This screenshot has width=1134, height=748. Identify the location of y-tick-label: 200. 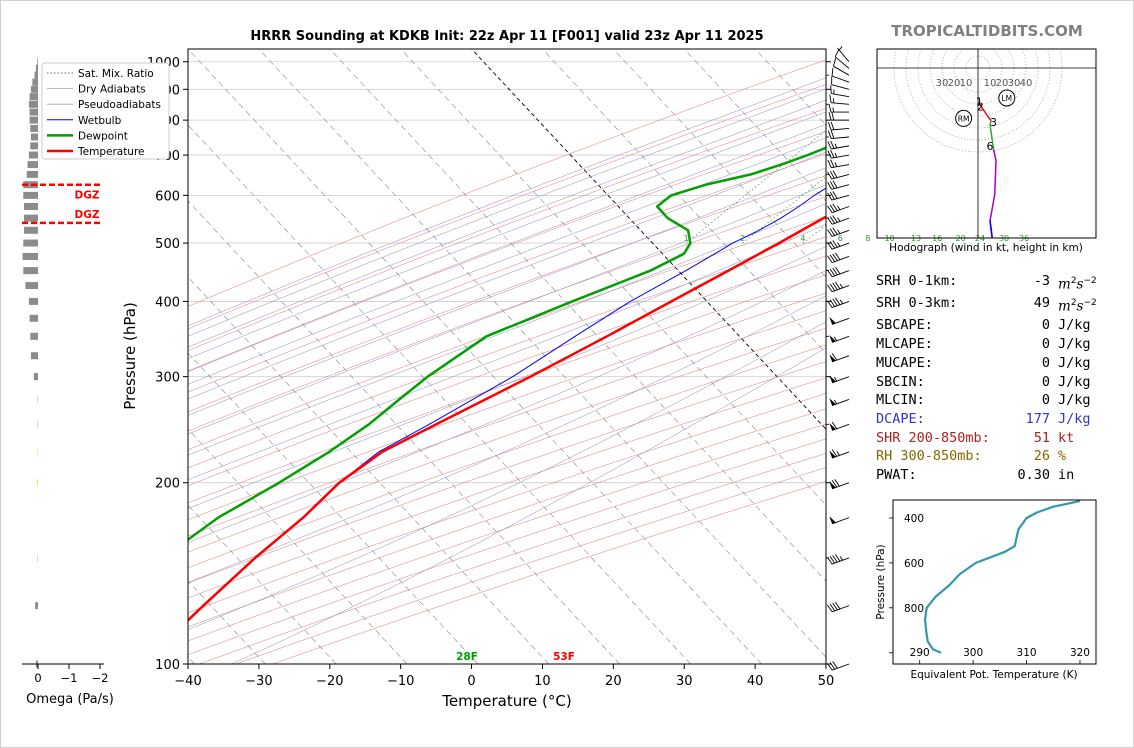
(167, 484).